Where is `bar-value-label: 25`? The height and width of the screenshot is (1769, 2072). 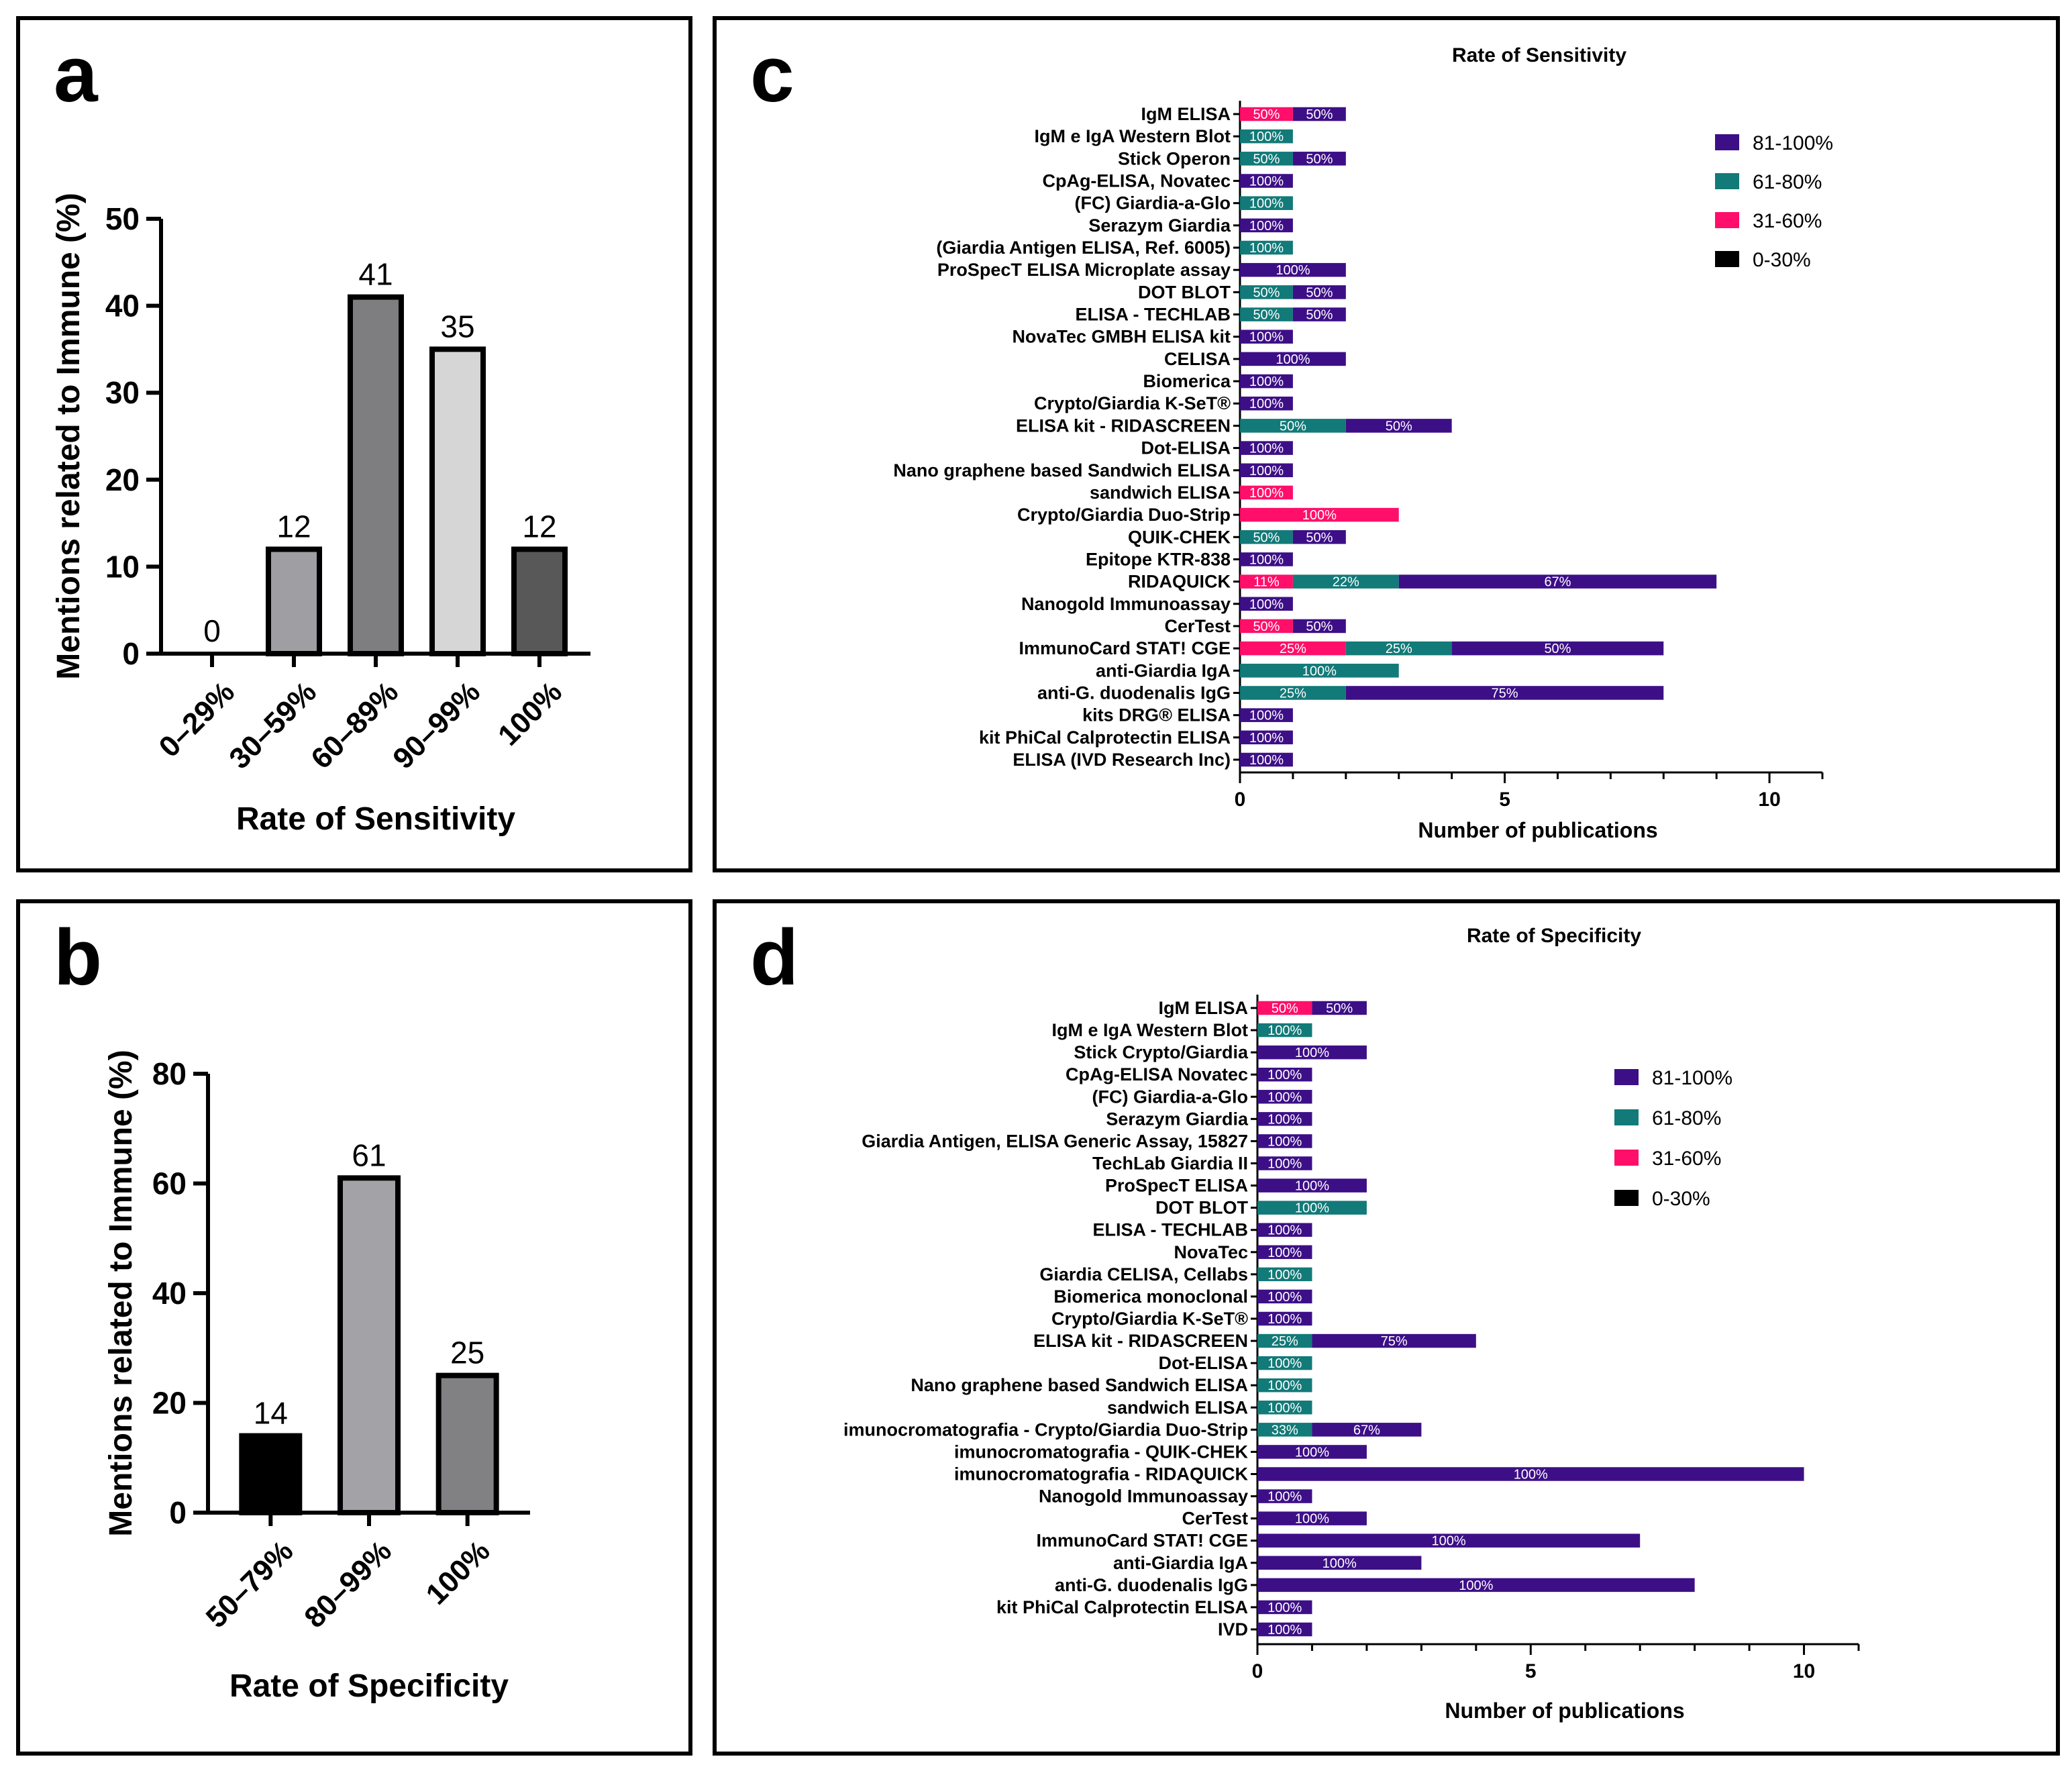 bar-value-label: 25 is located at coordinates (467, 1352).